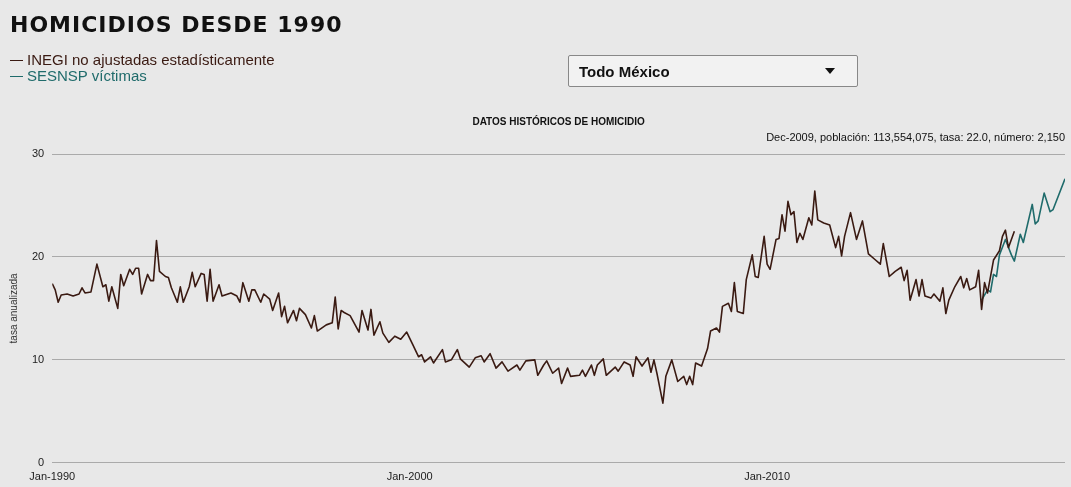  What do you see at coordinates (13, 308) in the screenshot?
I see `y-axis-title: tasa anualizada` at bounding box center [13, 308].